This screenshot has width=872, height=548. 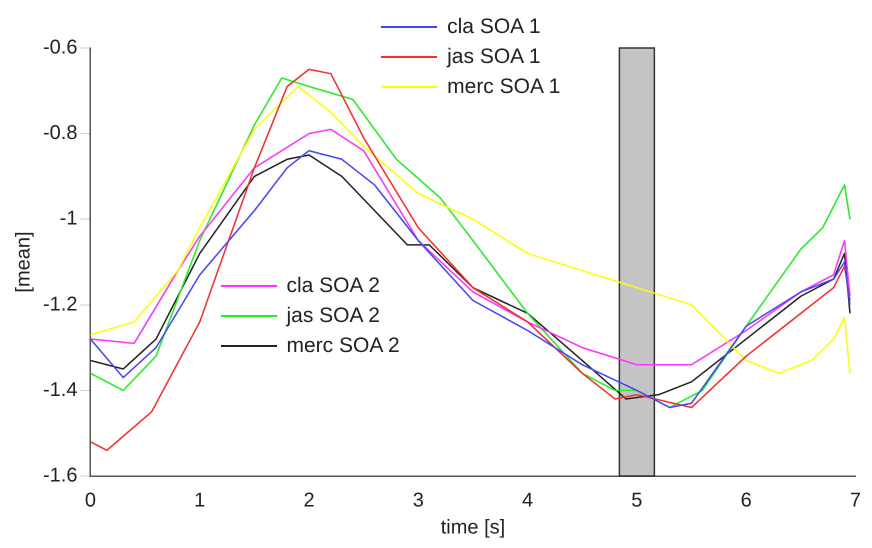 I want to click on legend-label: merc SOA 2, so click(x=343, y=346).